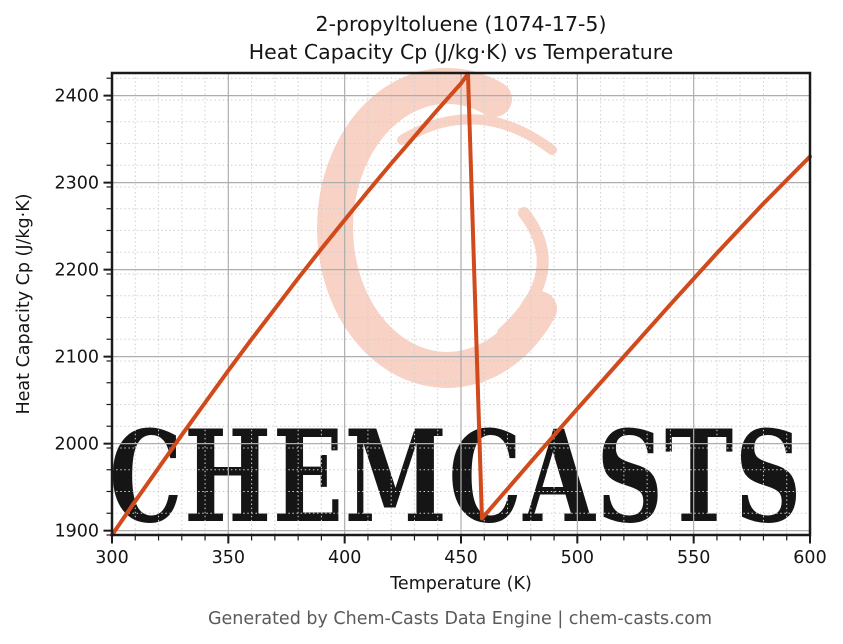 The image size is (843, 644). Describe the element at coordinates (76, 445) in the screenshot. I see `y-tick-label: 2000` at that location.